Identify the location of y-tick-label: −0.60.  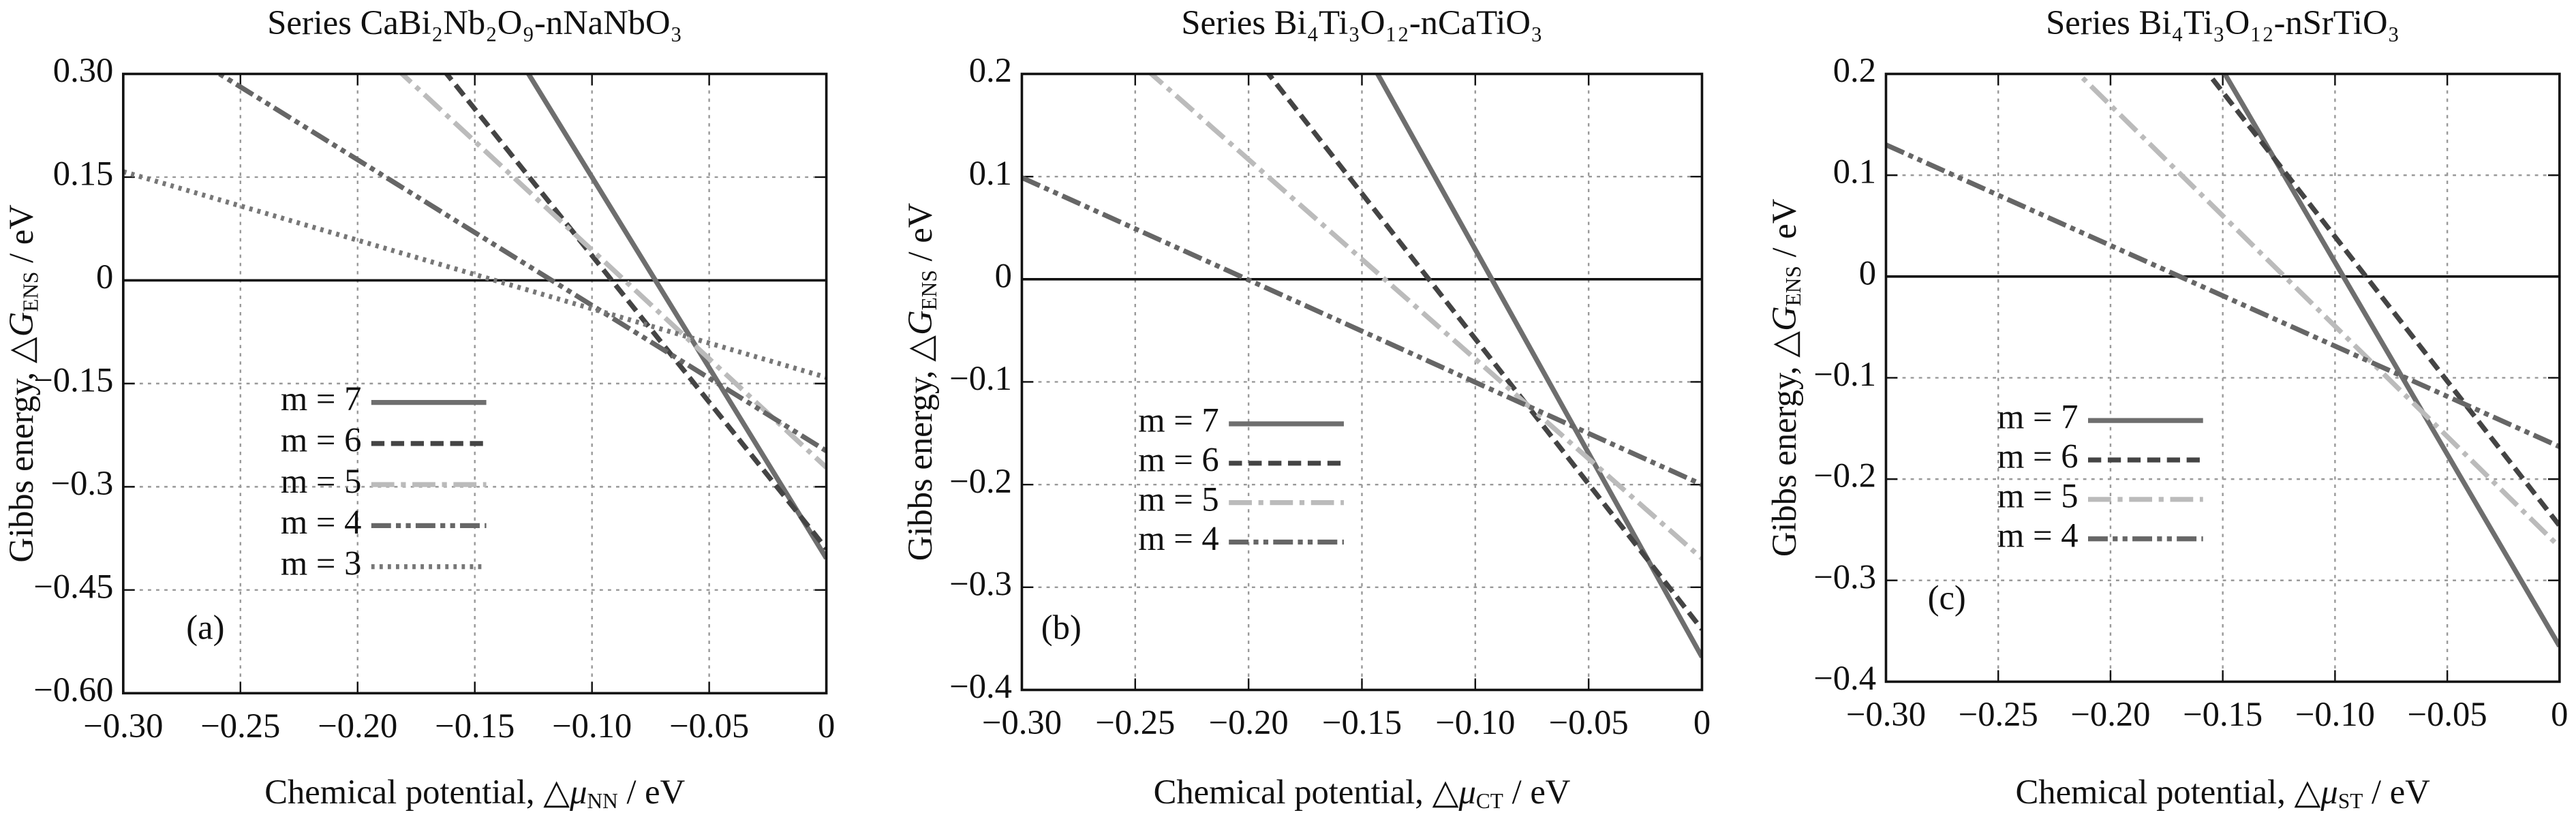
(73, 690).